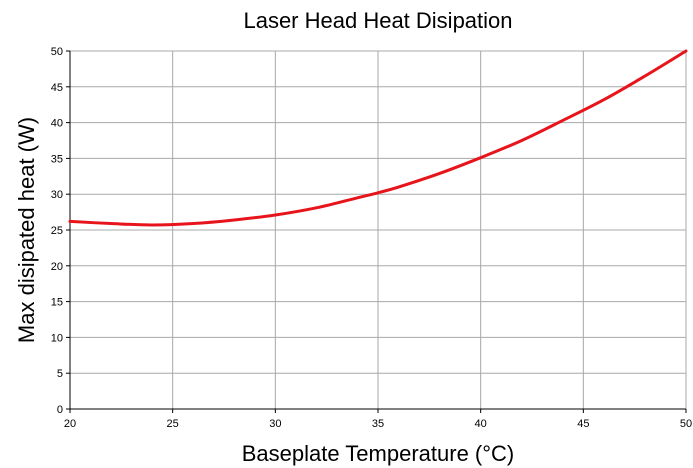  I want to click on x-tick-label: 50, so click(686, 424).